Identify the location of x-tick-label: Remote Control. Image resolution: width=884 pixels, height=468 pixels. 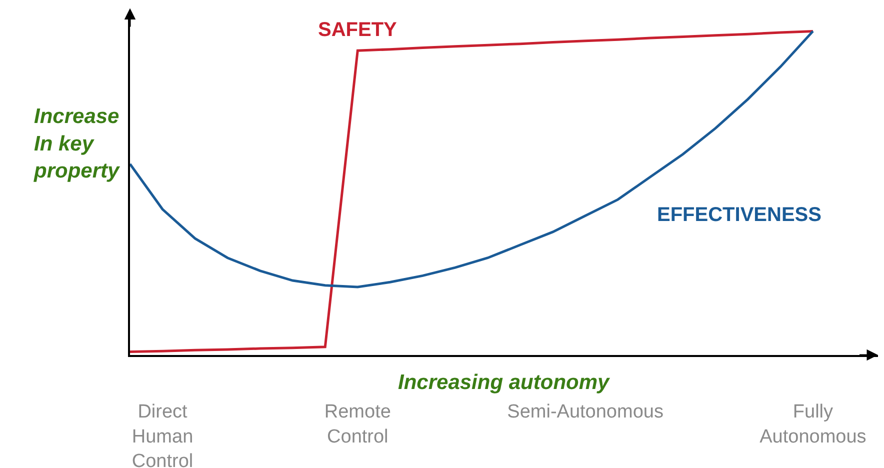
(357, 425).